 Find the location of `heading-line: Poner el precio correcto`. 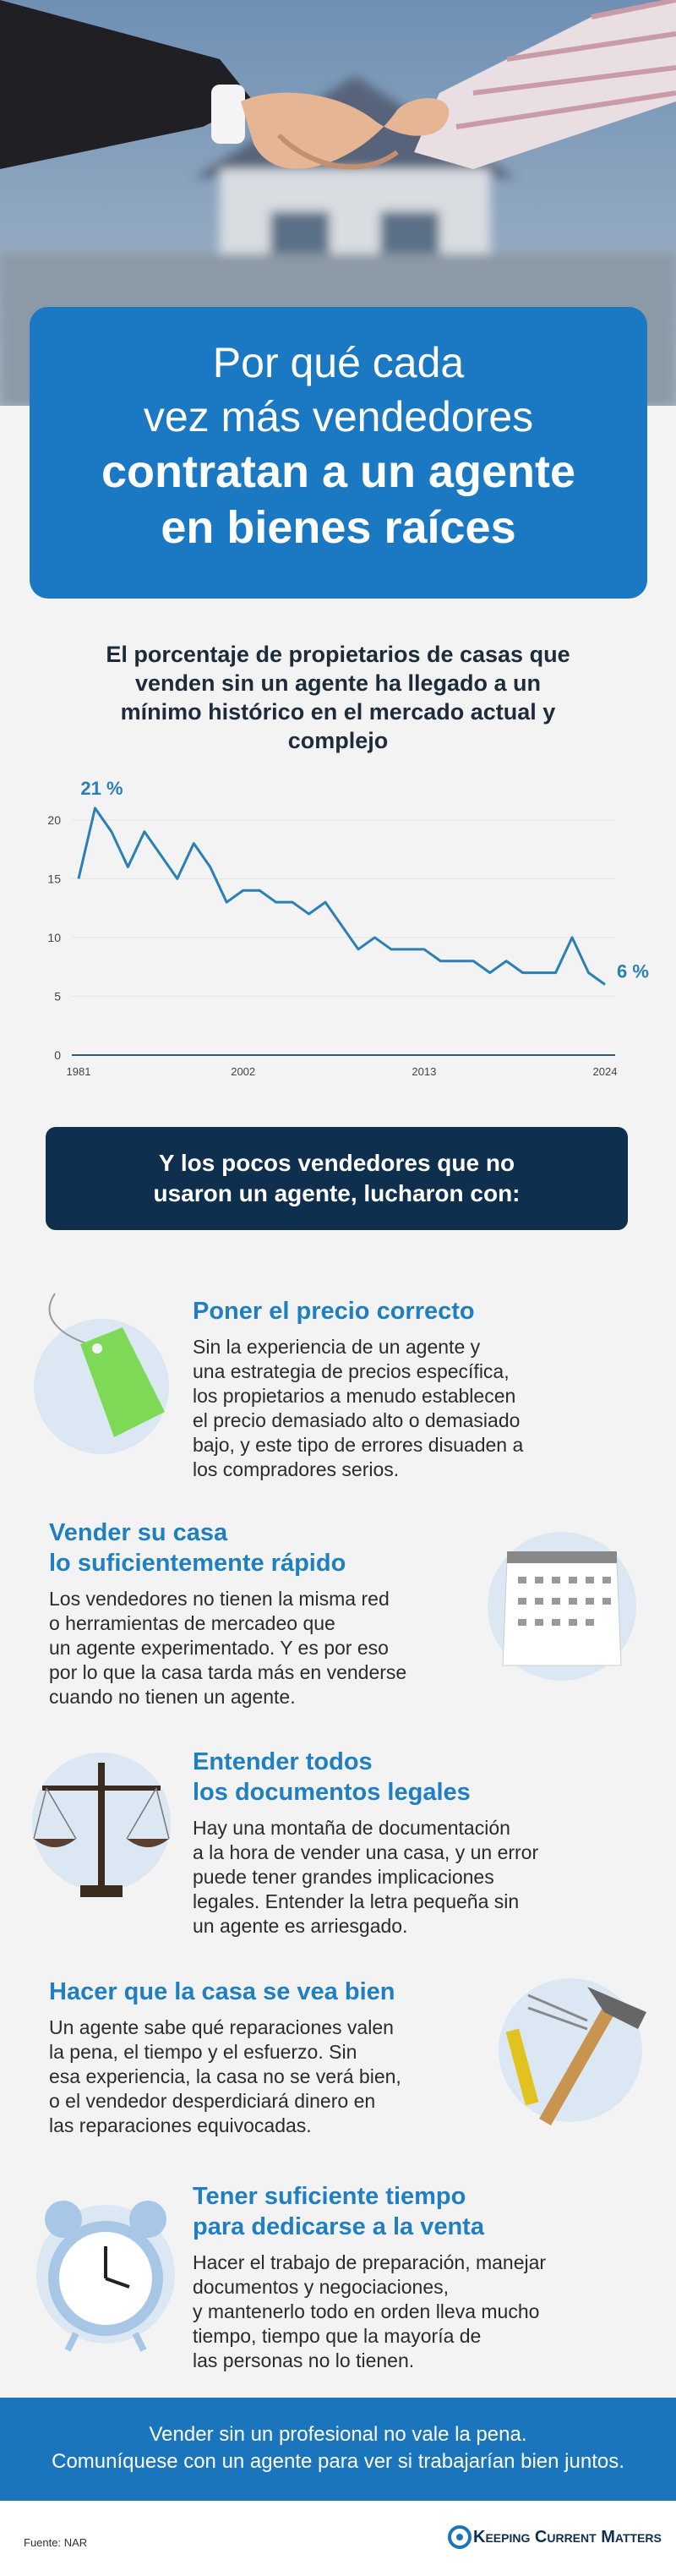

heading-line: Poner el precio correcto is located at coordinates (334, 1311).